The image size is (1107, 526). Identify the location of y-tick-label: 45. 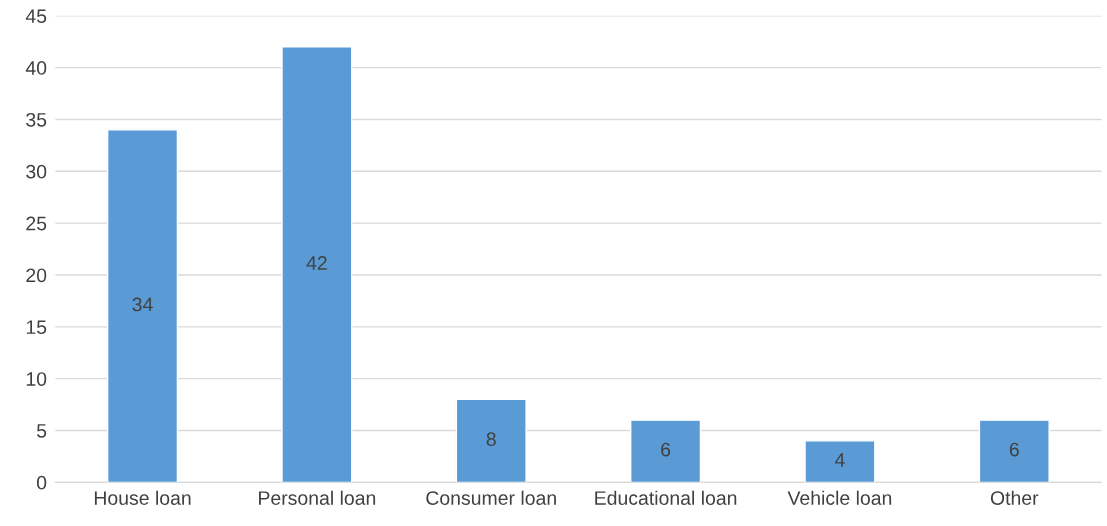
(36, 16).